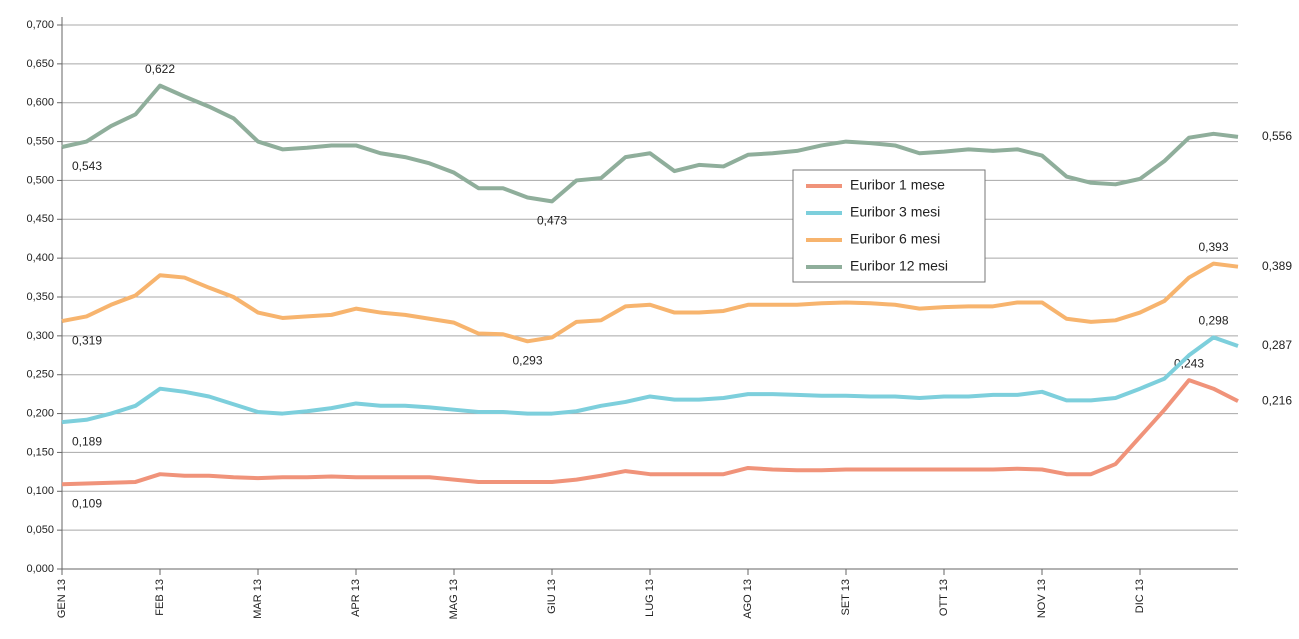 The height and width of the screenshot is (639, 1299). What do you see at coordinates (895, 239) in the screenshot?
I see `legend-label: Euribor 6 mesi` at bounding box center [895, 239].